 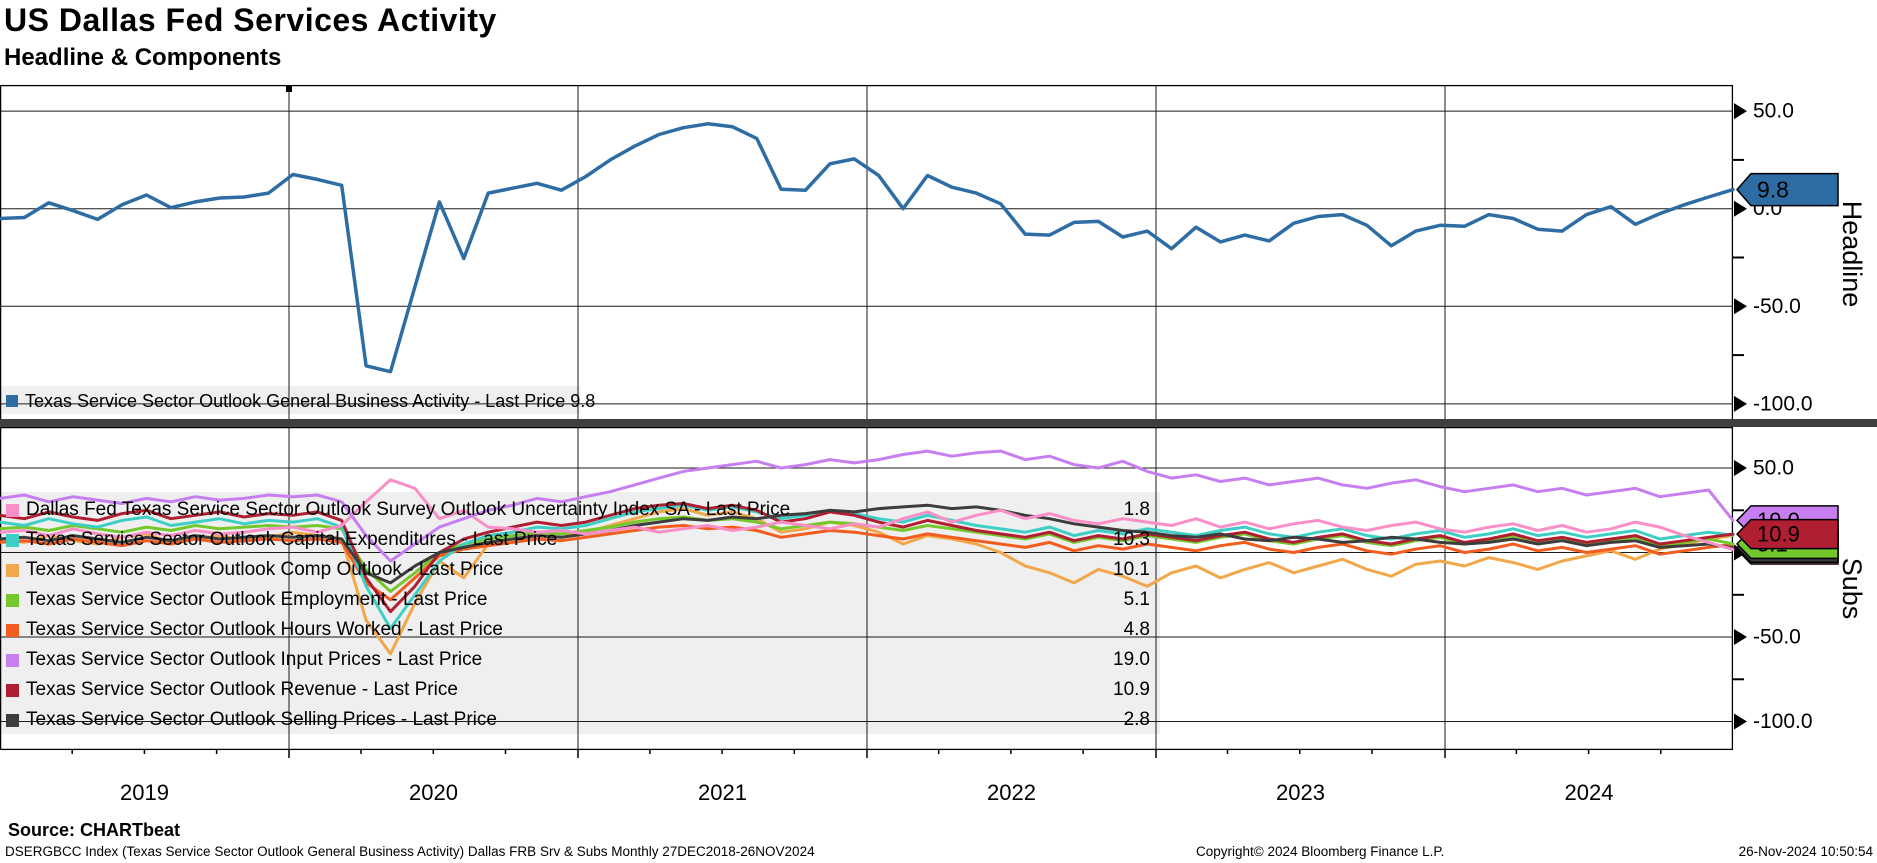 I want to click on series-line-capital-expenditures, so click(x=867, y=566).